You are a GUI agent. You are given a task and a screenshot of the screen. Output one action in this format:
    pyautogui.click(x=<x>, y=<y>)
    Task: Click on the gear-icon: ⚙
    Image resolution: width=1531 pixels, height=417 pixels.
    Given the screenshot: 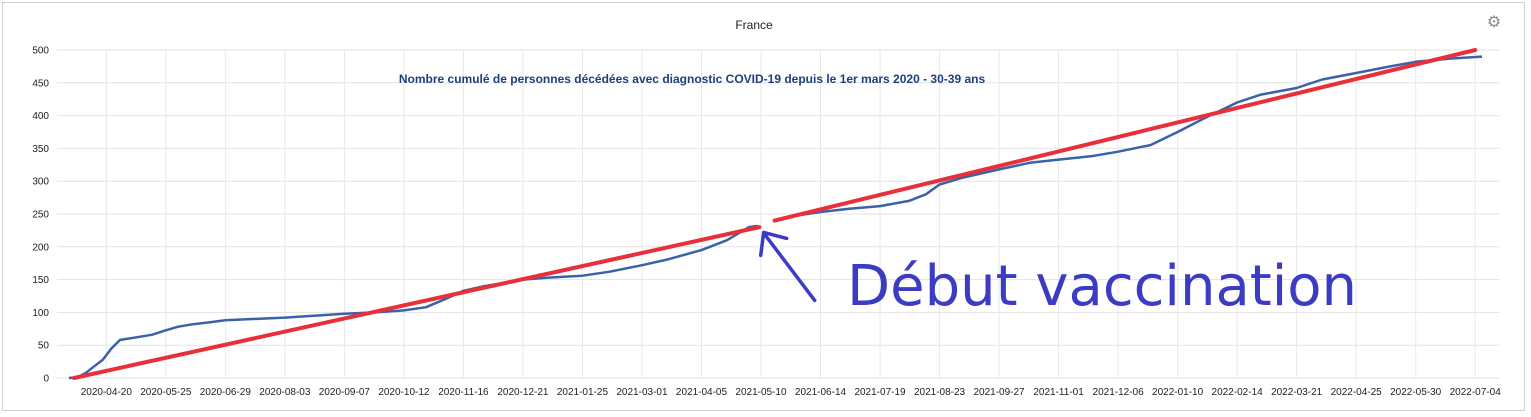 What is the action you would take?
    pyautogui.click(x=1494, y=21)
    